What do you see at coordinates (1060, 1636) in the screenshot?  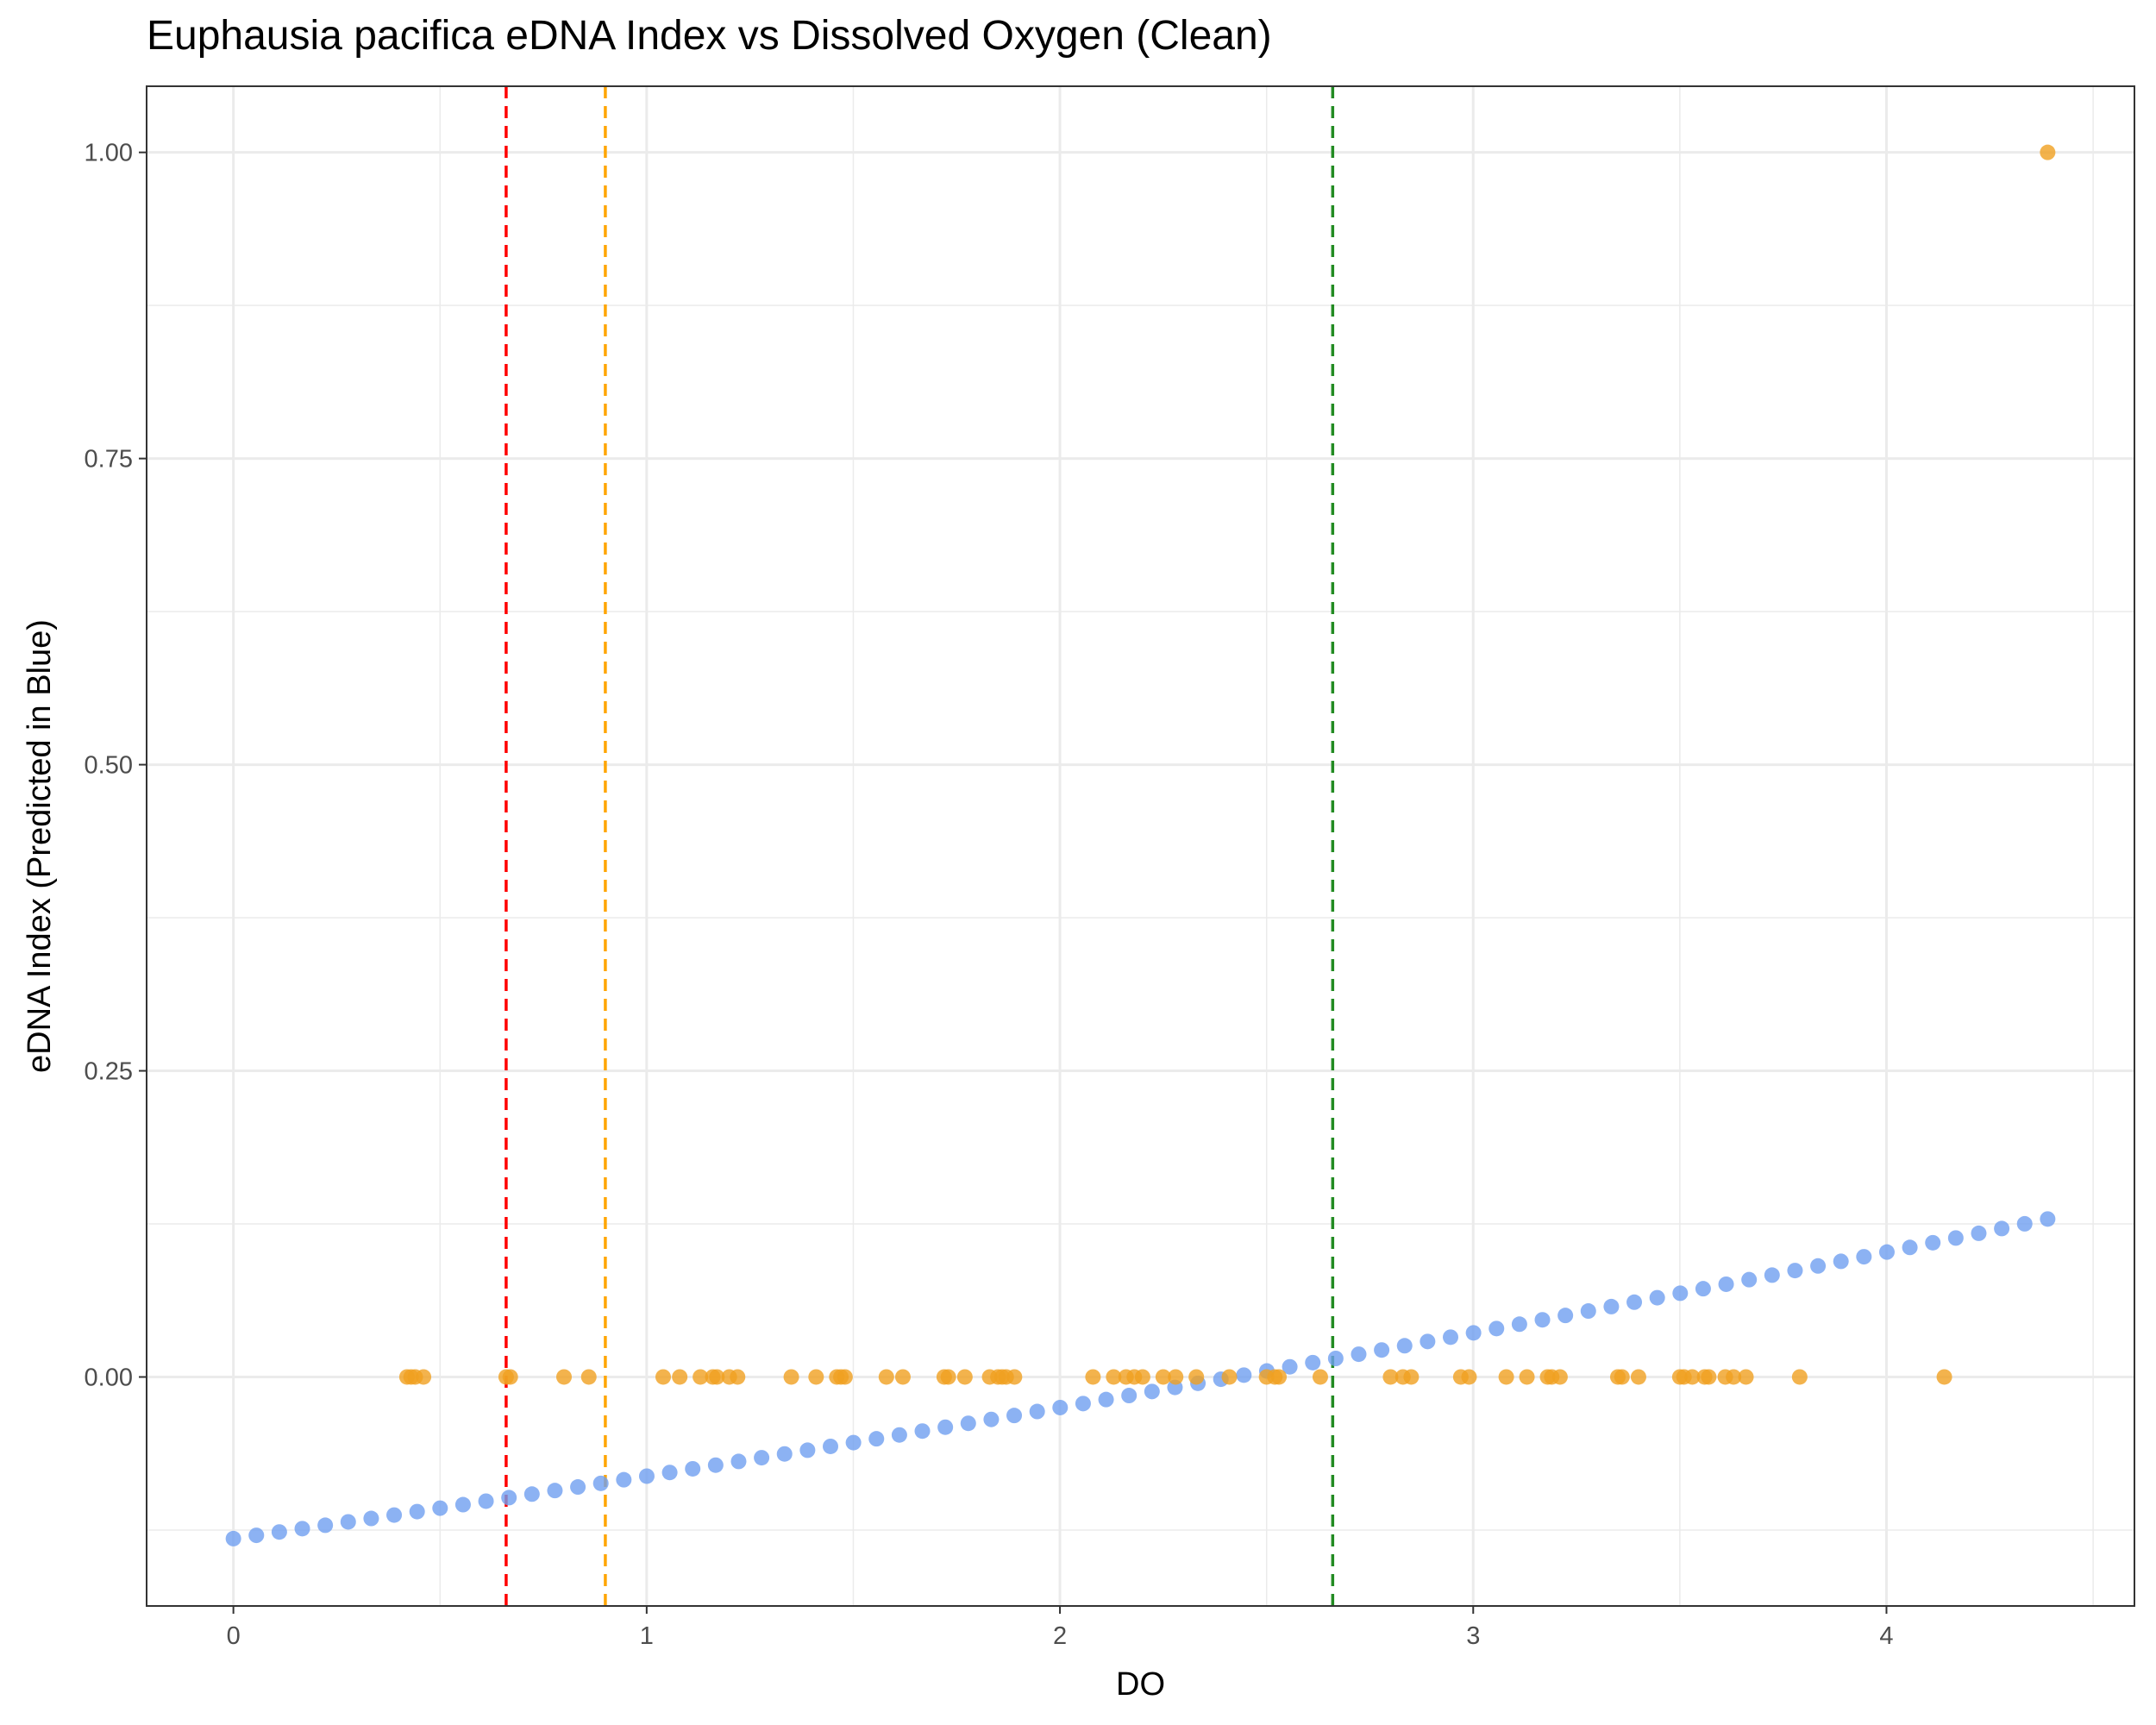 I see `x-tick-label: 2` at bounding box center [1060, 1636].